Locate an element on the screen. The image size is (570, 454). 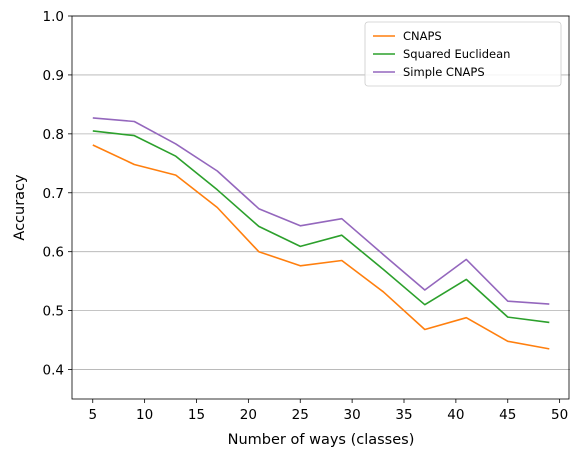
x-tick-label: 25 is located at coordinates (300, 415).